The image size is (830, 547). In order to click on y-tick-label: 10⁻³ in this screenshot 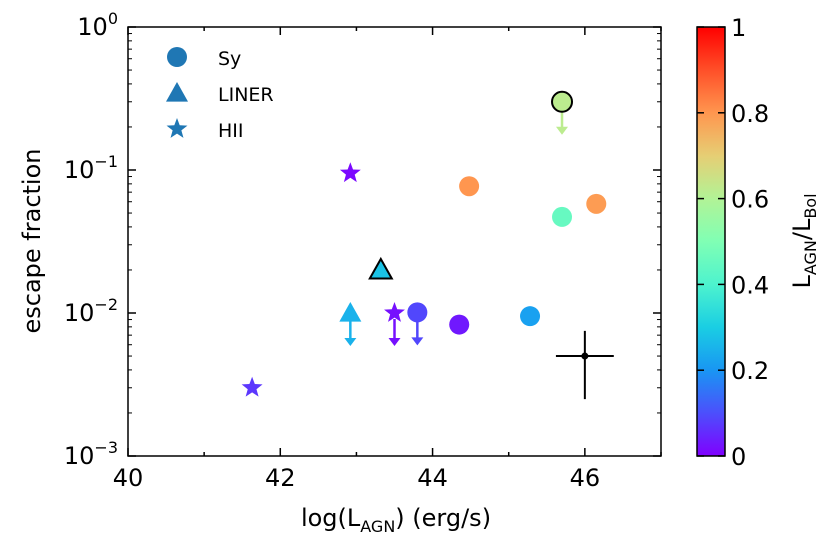, I will do `click(91, 454)`.